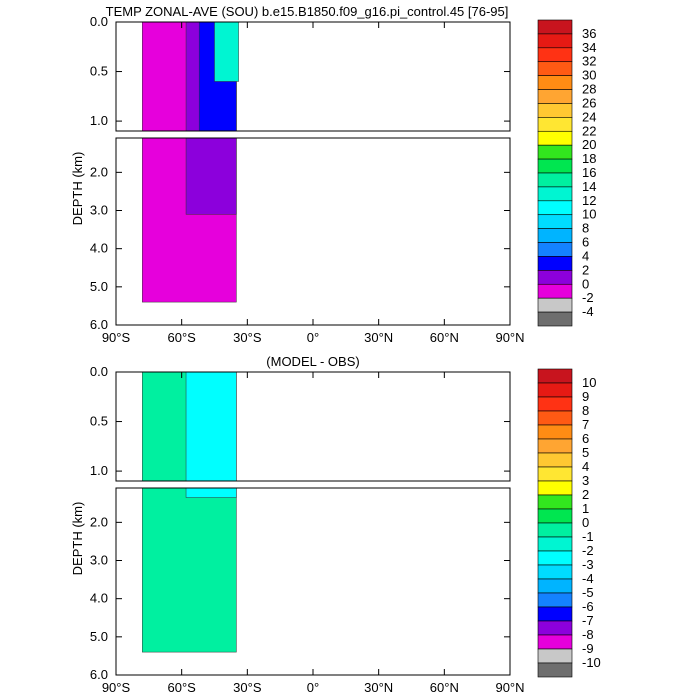 The height and width of the screenshot is (700, 700). Describe the element at coordinates (588, 592) in the screenshot. I see `colorbar-label: -5` at that location.